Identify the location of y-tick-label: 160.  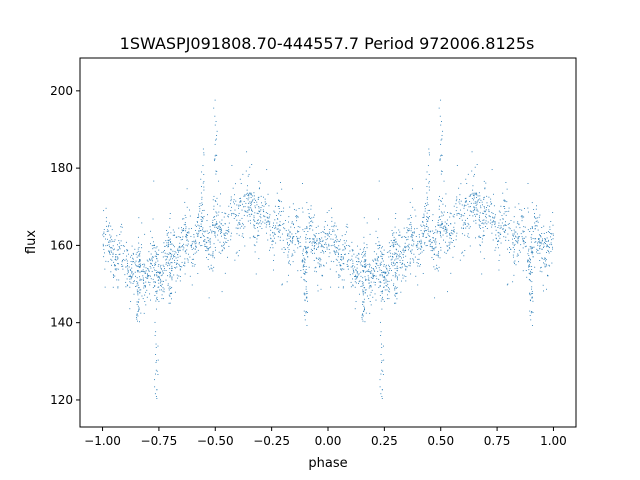
(61, 245).